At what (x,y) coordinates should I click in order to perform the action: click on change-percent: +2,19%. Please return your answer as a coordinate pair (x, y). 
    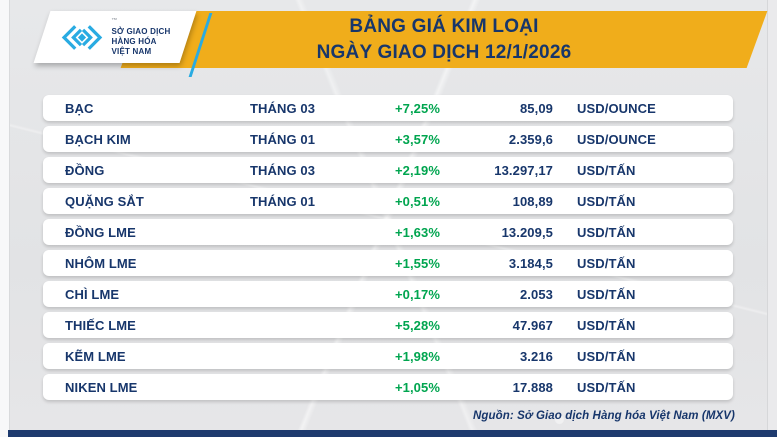
    Looking at the image, I should click on (417, 170).